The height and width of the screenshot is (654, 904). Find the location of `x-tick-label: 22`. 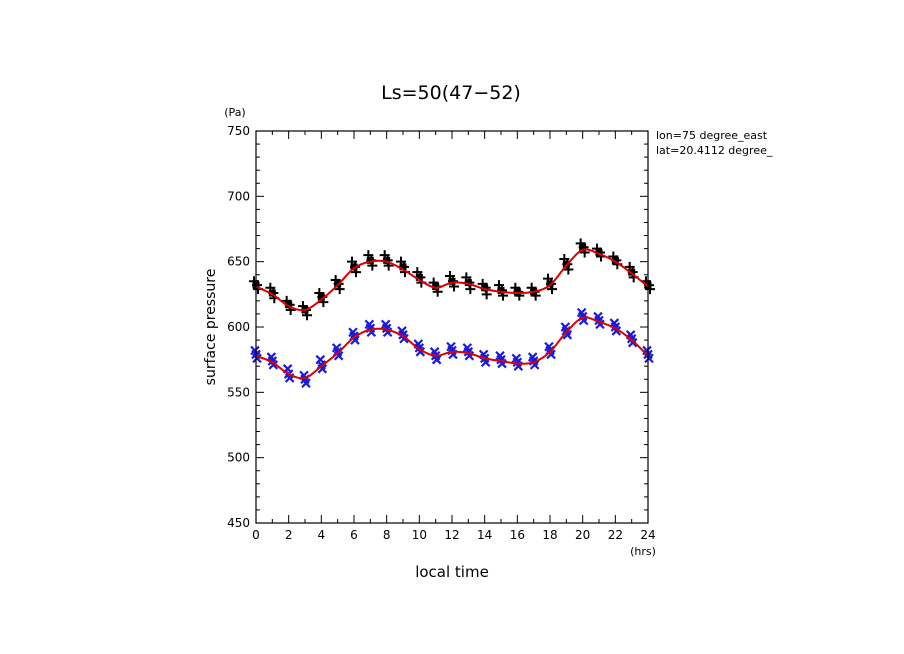

x-tick-label: 22 is located at coordinates (615, 535).